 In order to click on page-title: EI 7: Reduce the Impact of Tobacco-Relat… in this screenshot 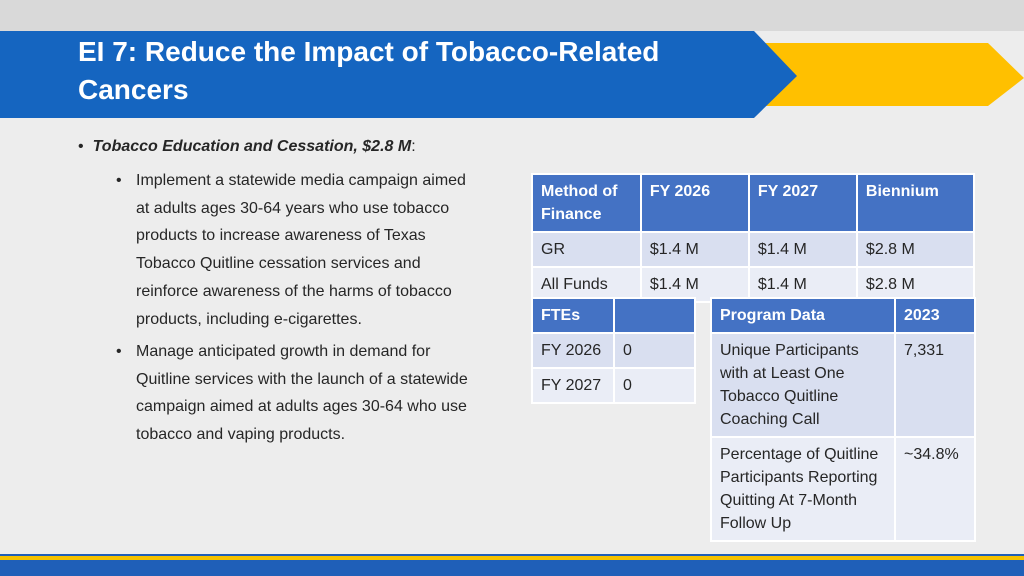, I will do `click(369, 70)`.